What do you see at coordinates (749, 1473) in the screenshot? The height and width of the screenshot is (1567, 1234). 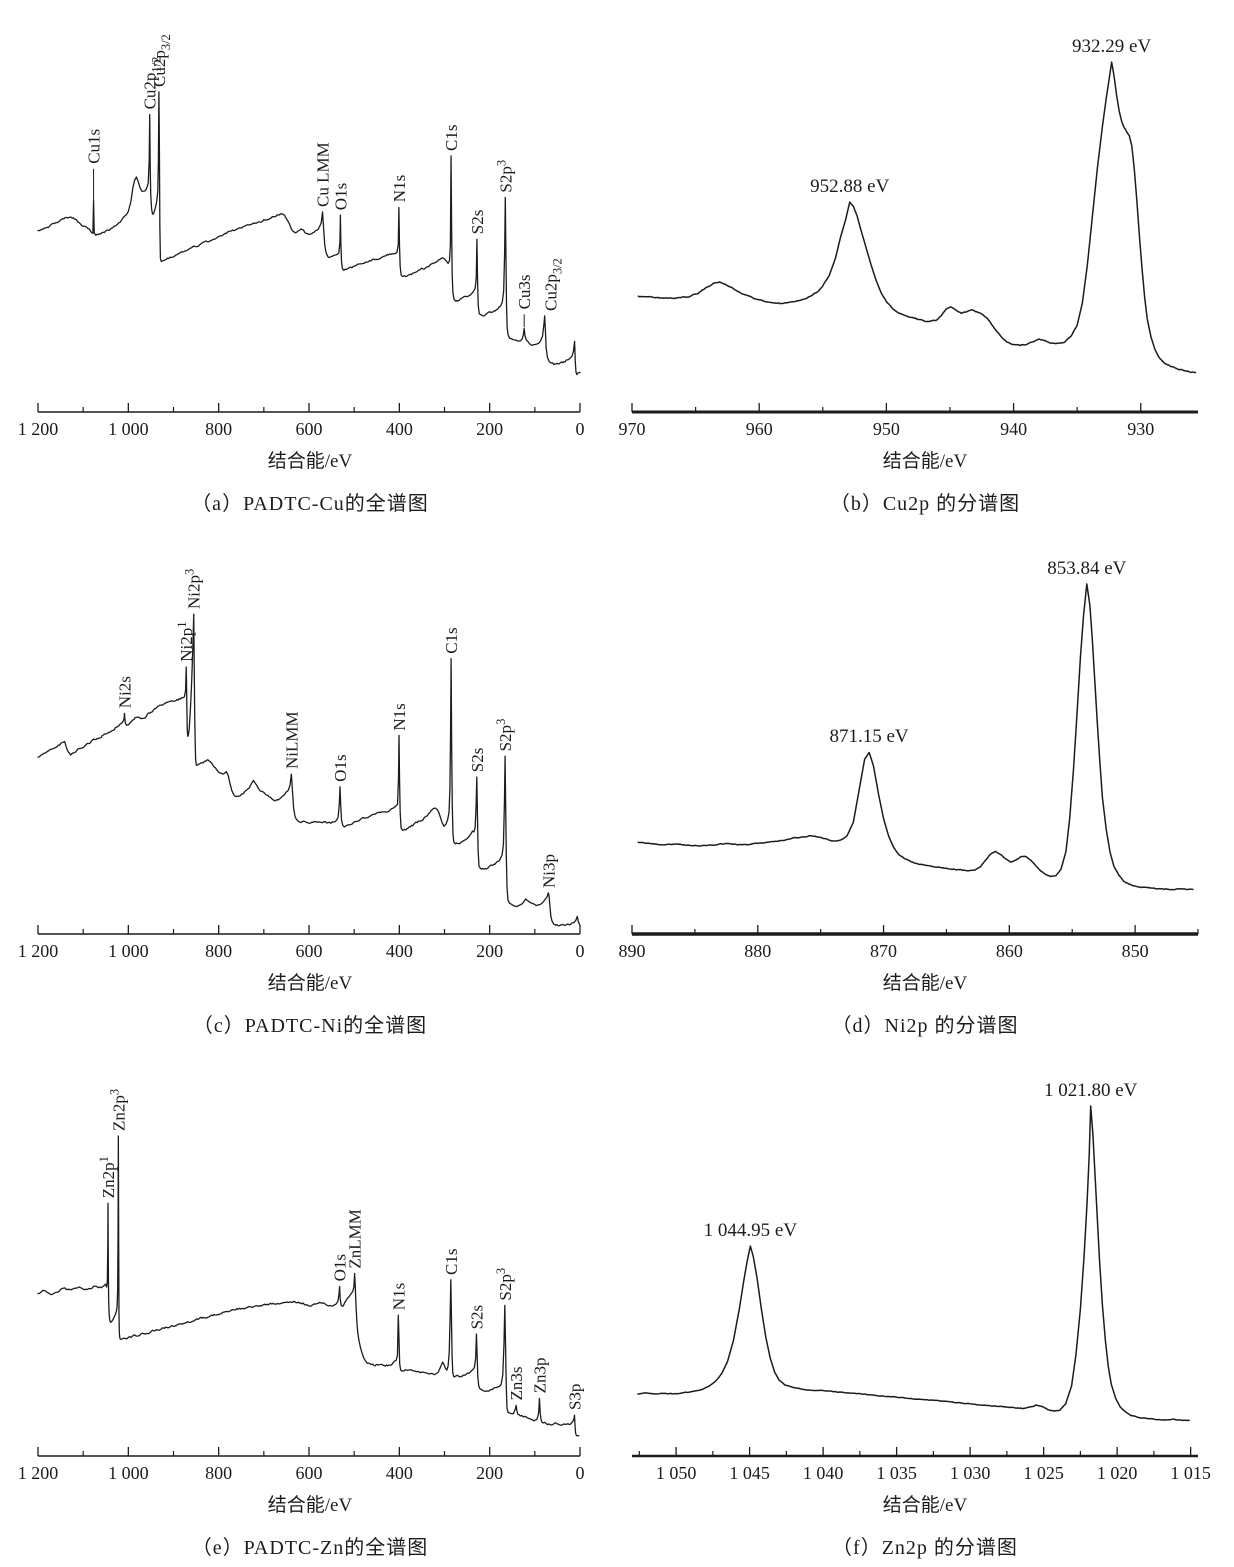 I see `x-tick-label: 1 045` at bounding box center [749, 1473].